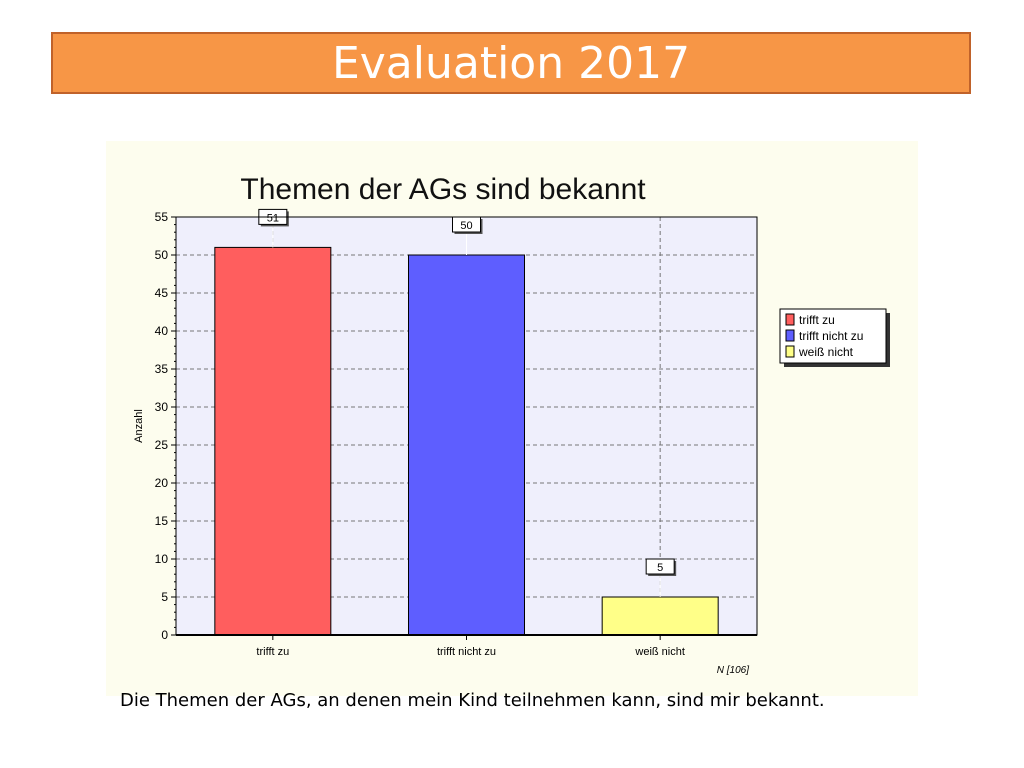 This screenshot has height=768, width=1024. What do you see at coordinates (826, 352) in the screenshot?
I see `legend-label: weiß nicht` at bounding box center [826, 352].